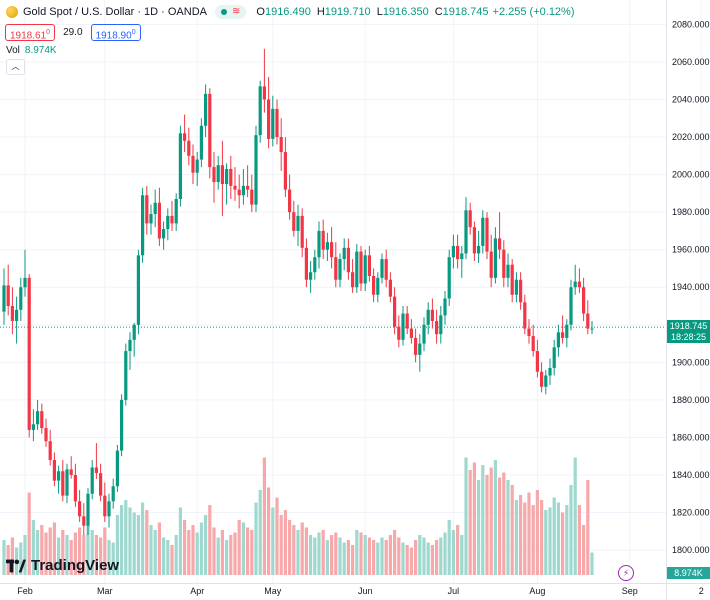 The height and width of the screenshot is (600, 710). Describe the element at coordinates (197, 591) in the screenshot. I see `time-tick-label: Apr` at that location.